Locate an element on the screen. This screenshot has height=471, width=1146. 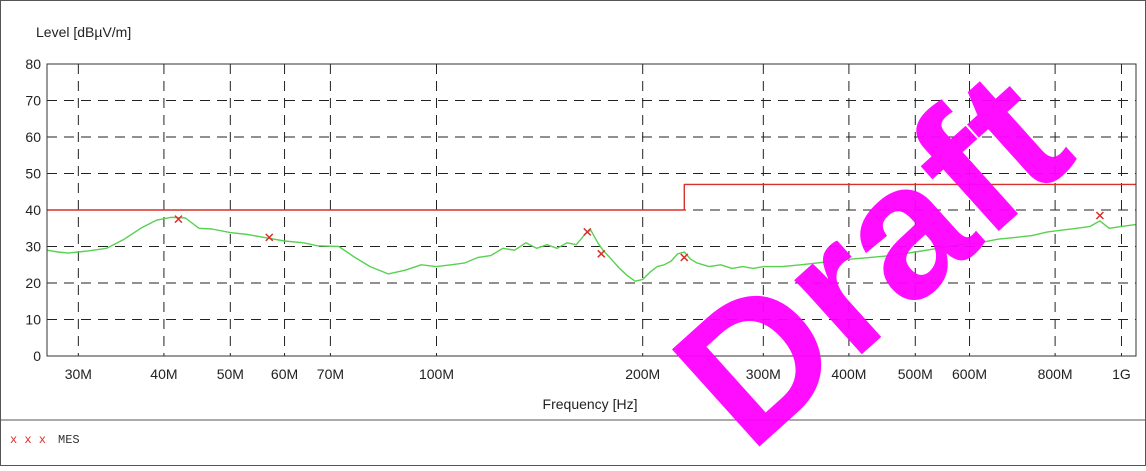
x-tick-label: 600M is located at coordinates (969, 374).